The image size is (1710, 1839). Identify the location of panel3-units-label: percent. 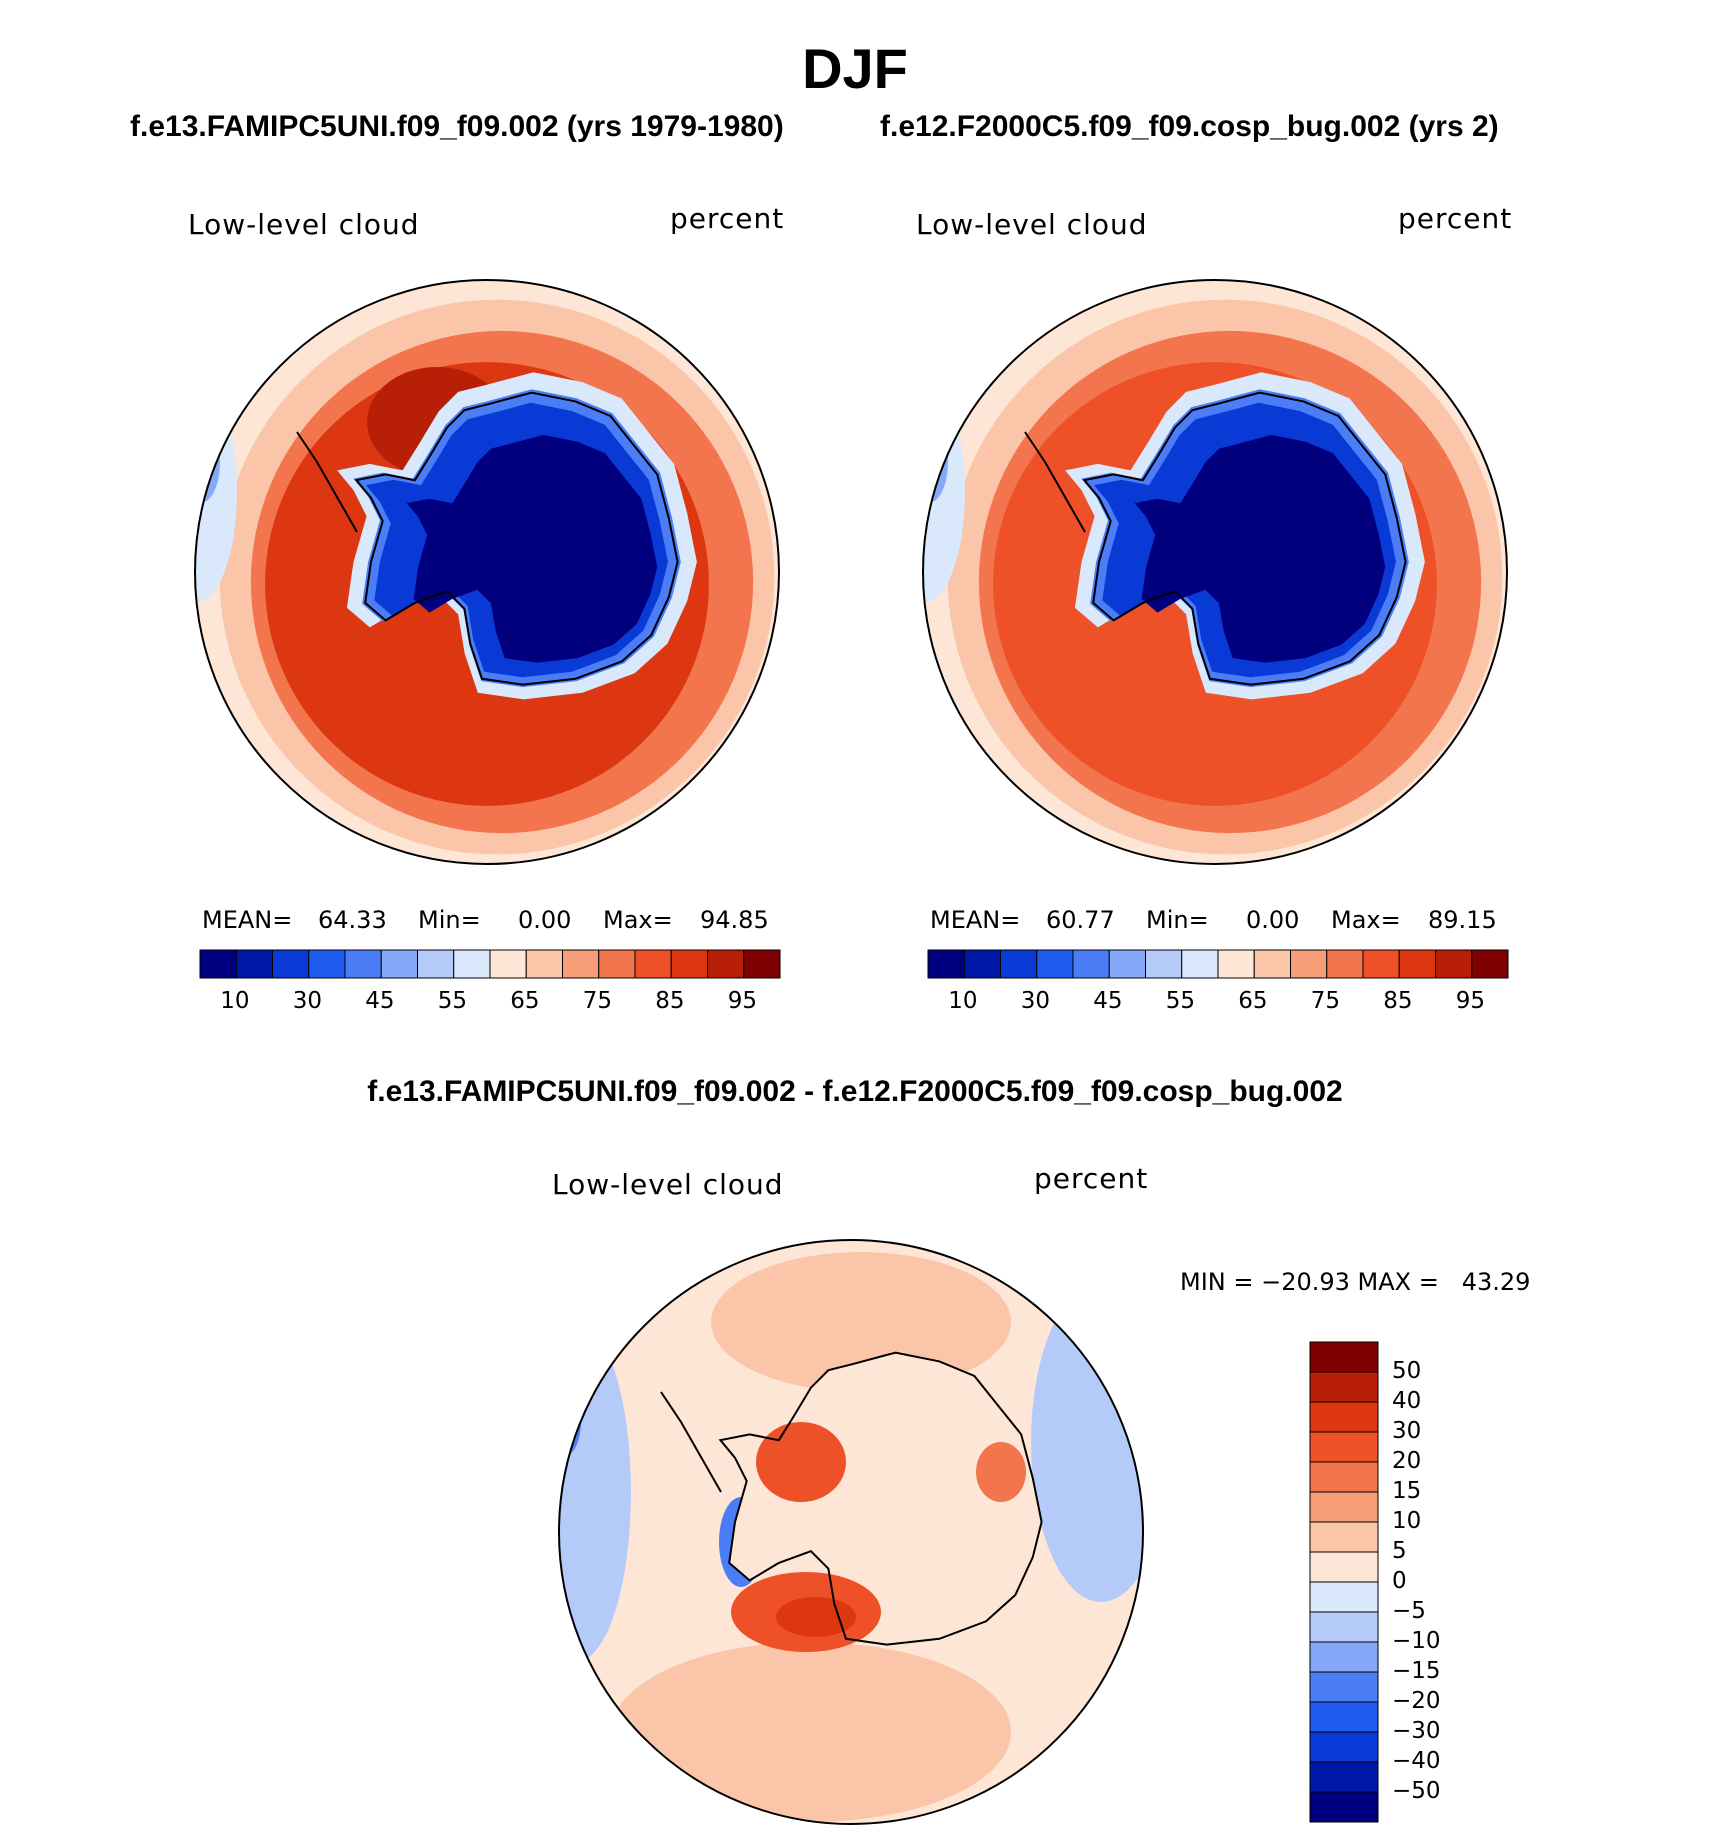
(1091, 1178).